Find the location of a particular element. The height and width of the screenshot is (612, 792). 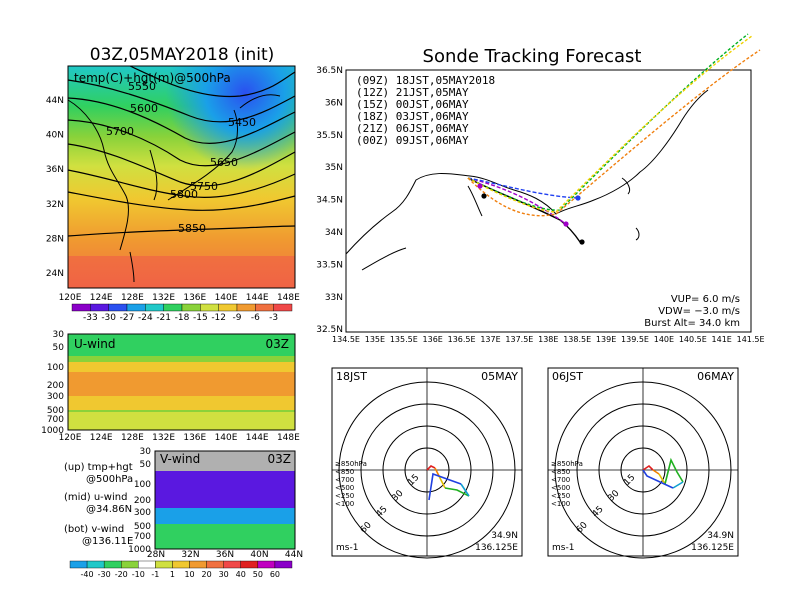

colorbar-label: -21 is located at coordinates (163, 318).